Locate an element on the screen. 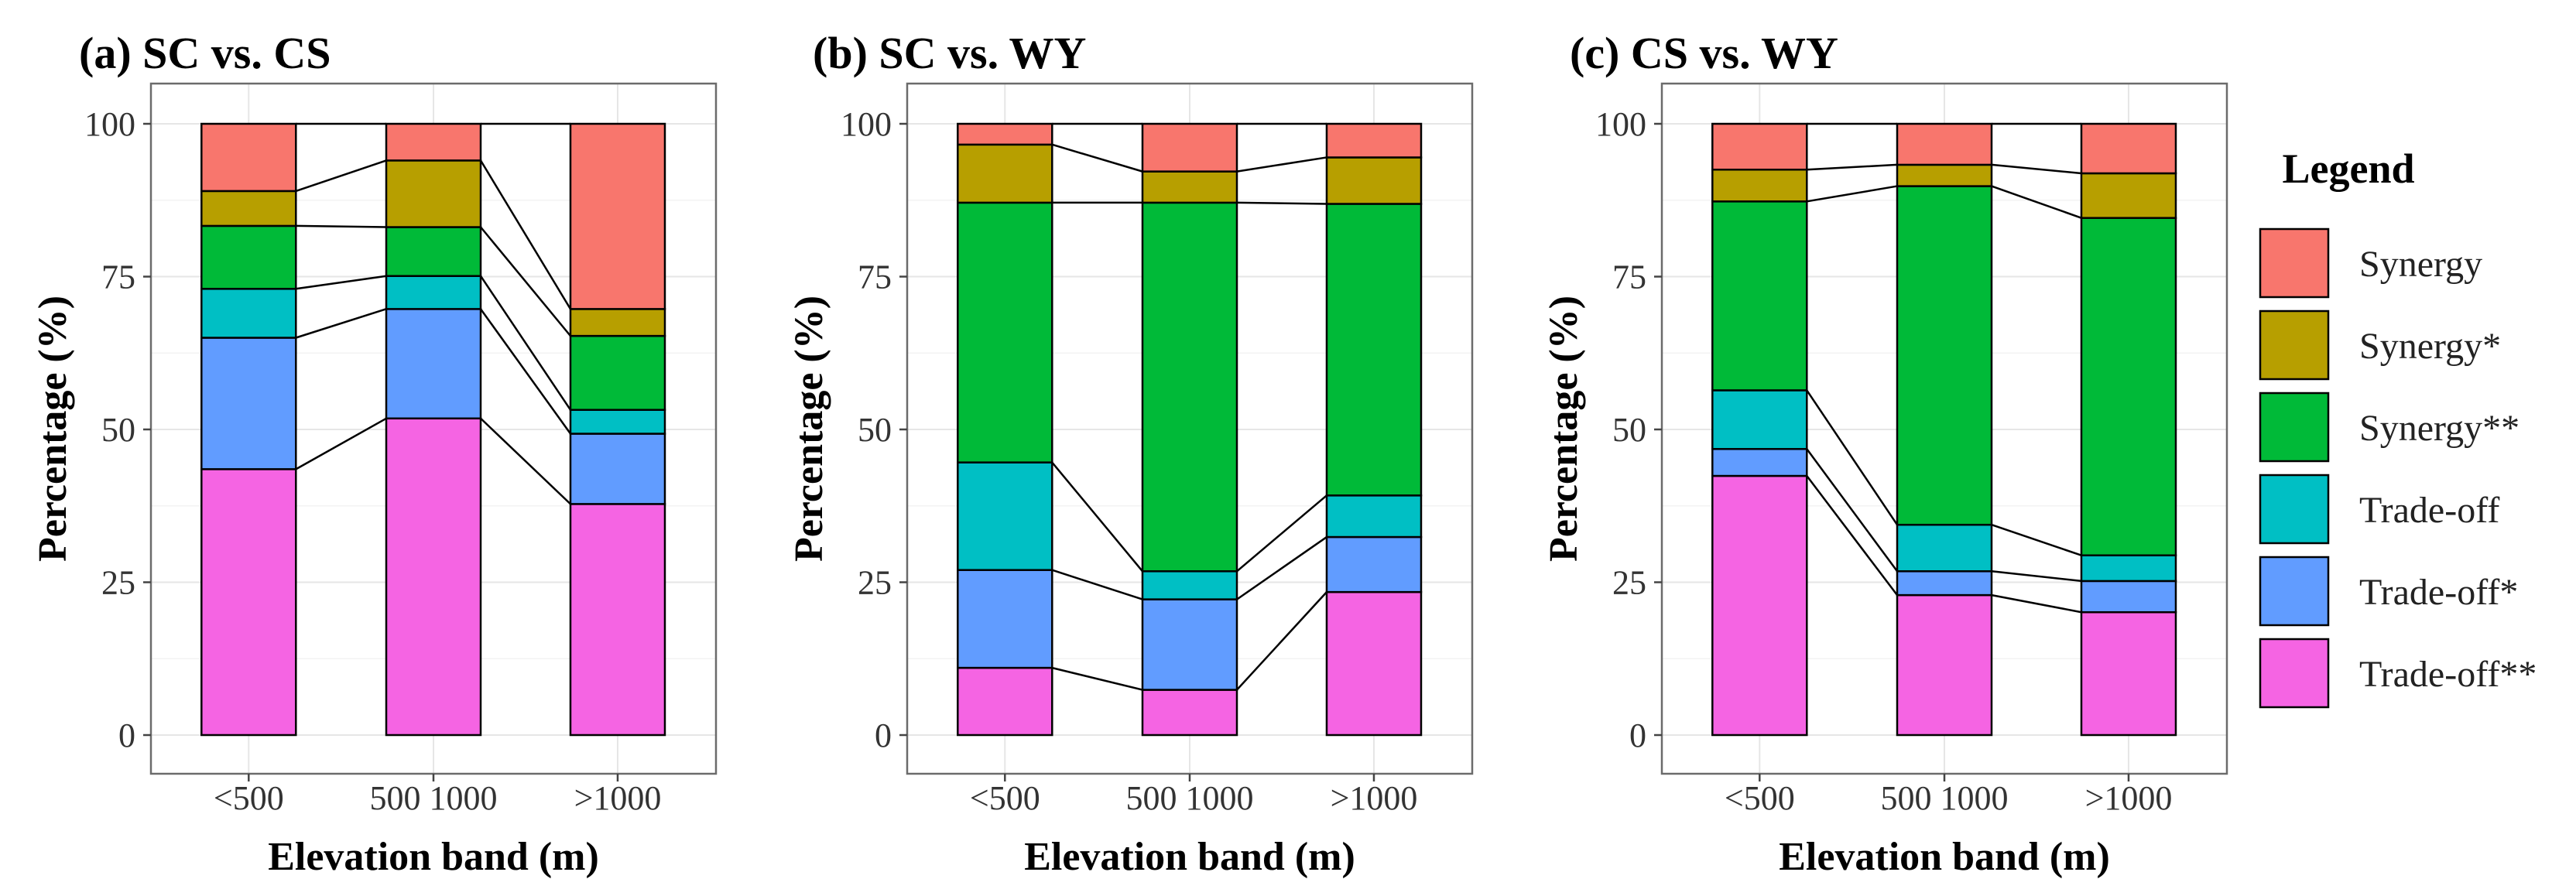 This screenshot has height=896, width=2576. legend-label: Trade-off** is located at coordinates (2448, 674).